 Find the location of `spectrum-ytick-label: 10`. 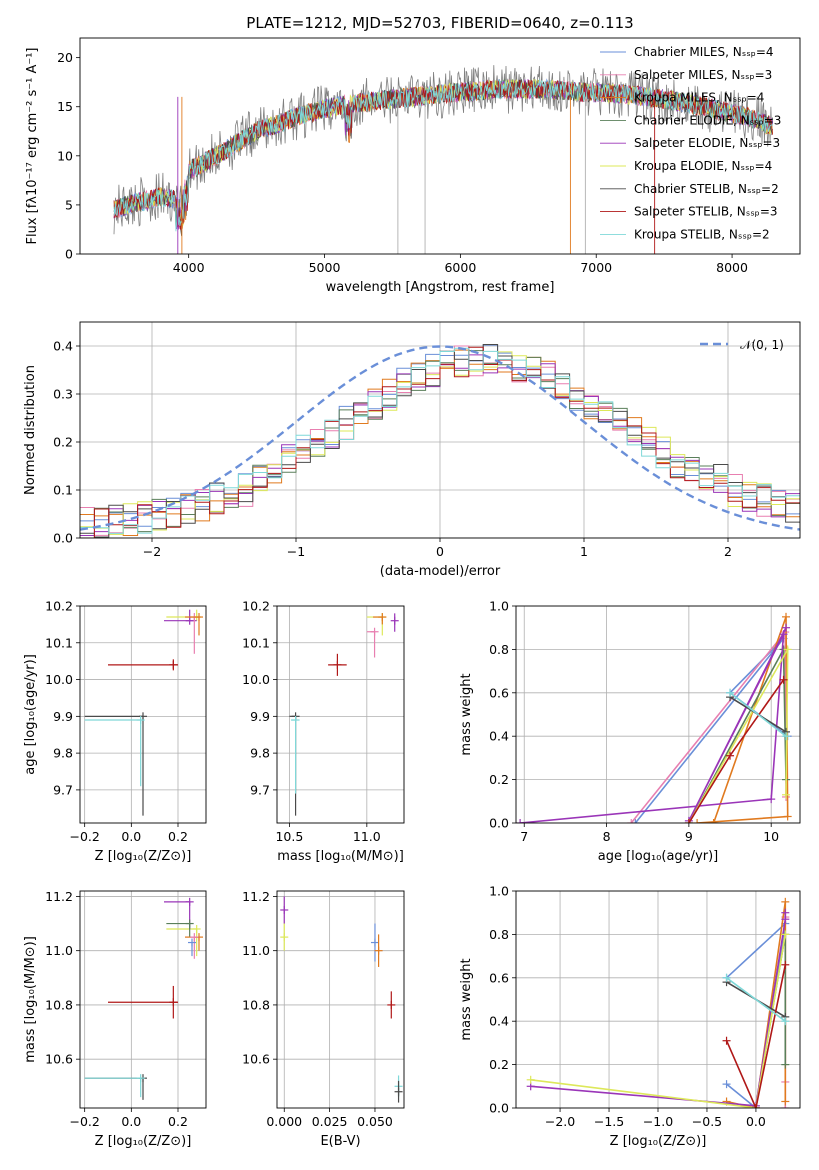

spectrum-ytick-label: 10 is located at coordinates (65, 155).